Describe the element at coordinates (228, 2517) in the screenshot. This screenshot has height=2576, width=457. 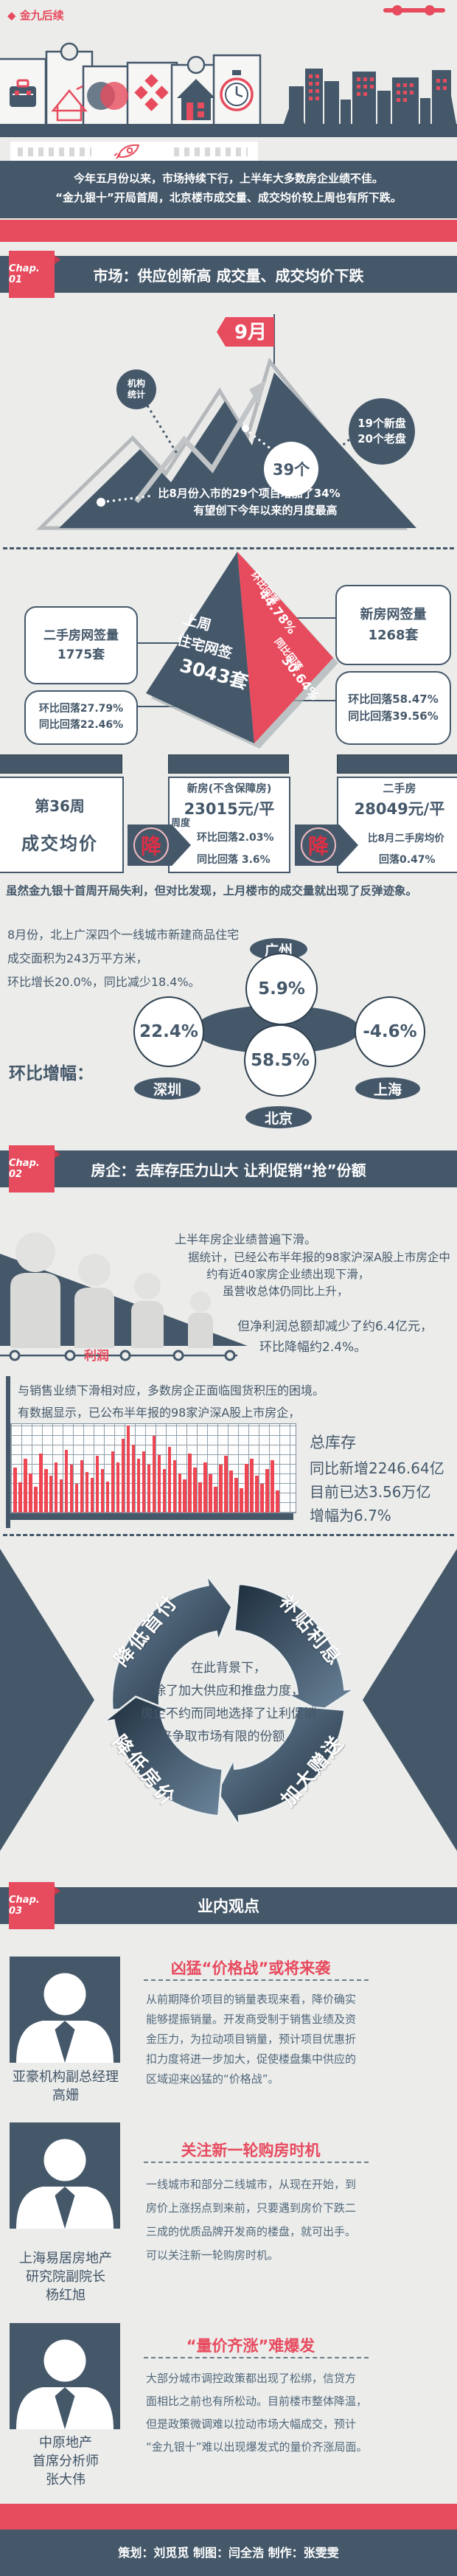
I see `footer-red-stripe` at that location.